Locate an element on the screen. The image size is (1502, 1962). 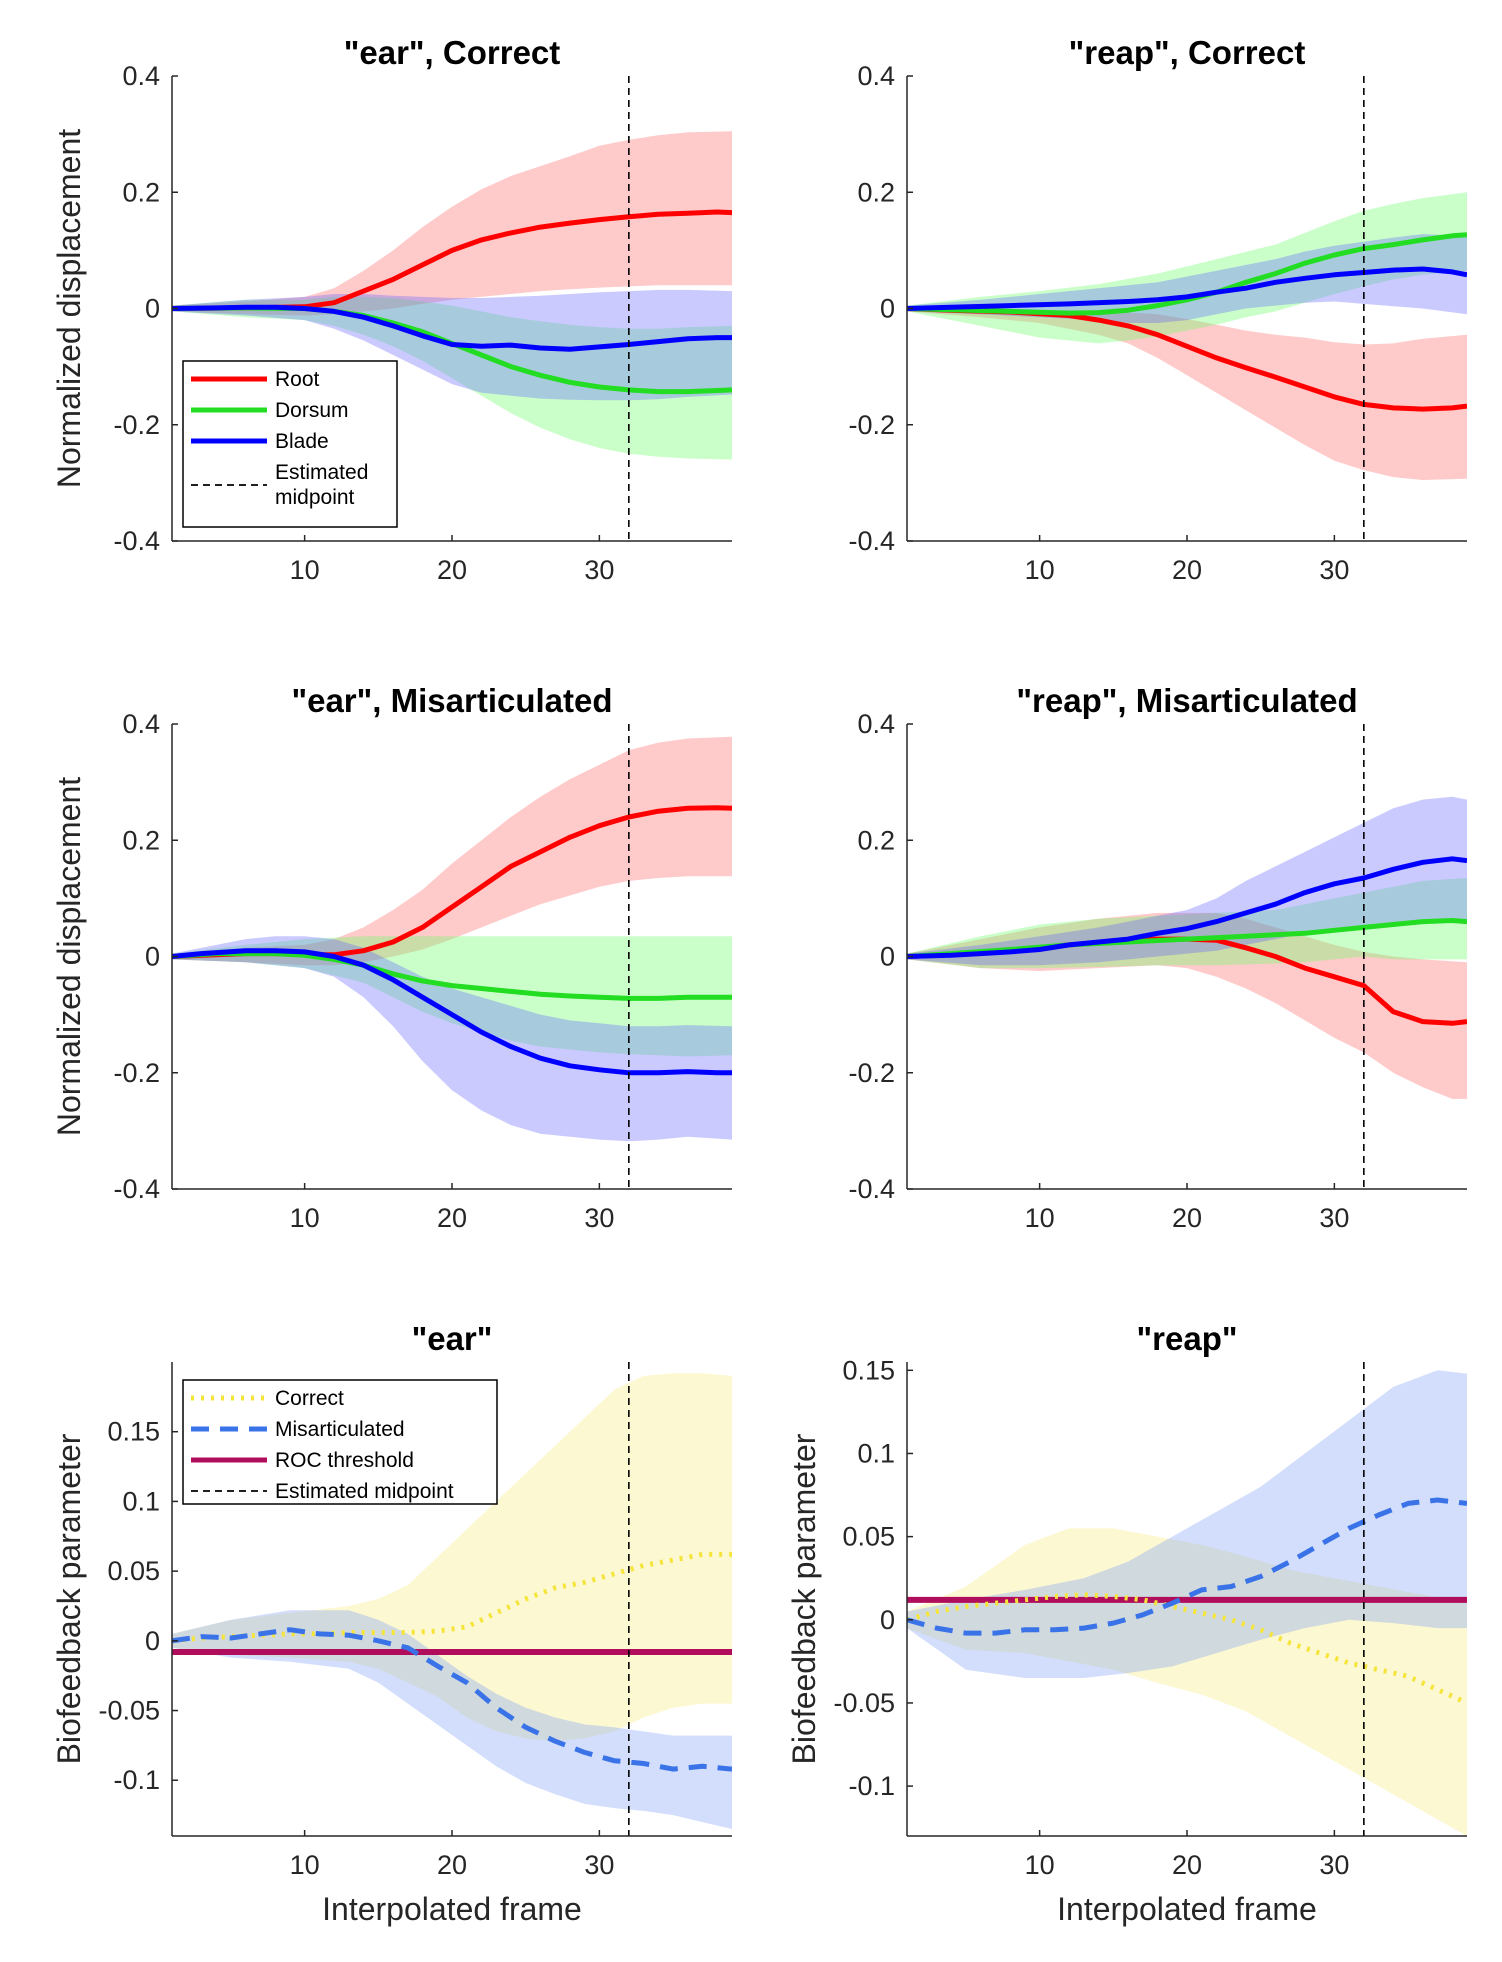
chart-p2: -0.4 -0.2 0 0.2 0.4 10 20 30 "reap", Correct is located at coordinates (1157, 309).